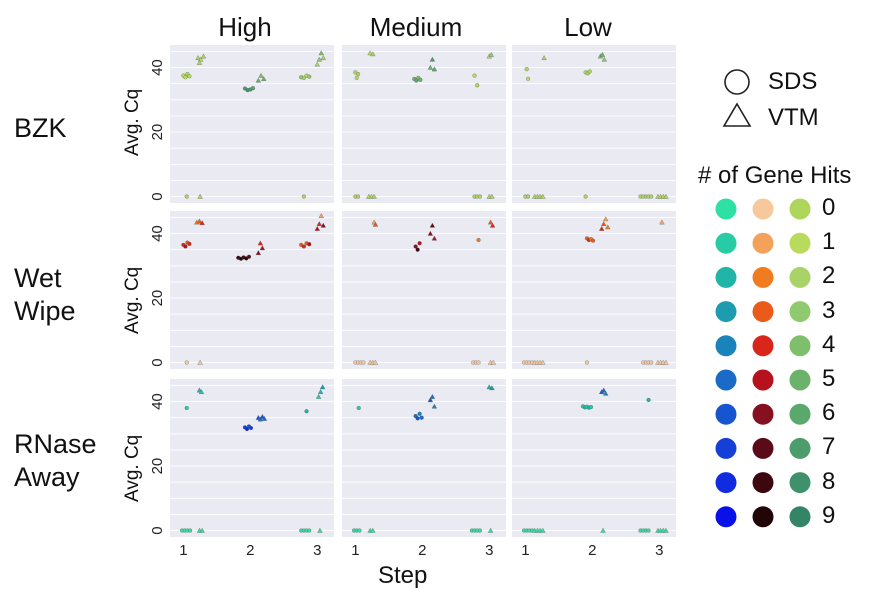 This screenshot has height=590, width=880. I want to click on panel-rnase-medium, so click(424, 458).